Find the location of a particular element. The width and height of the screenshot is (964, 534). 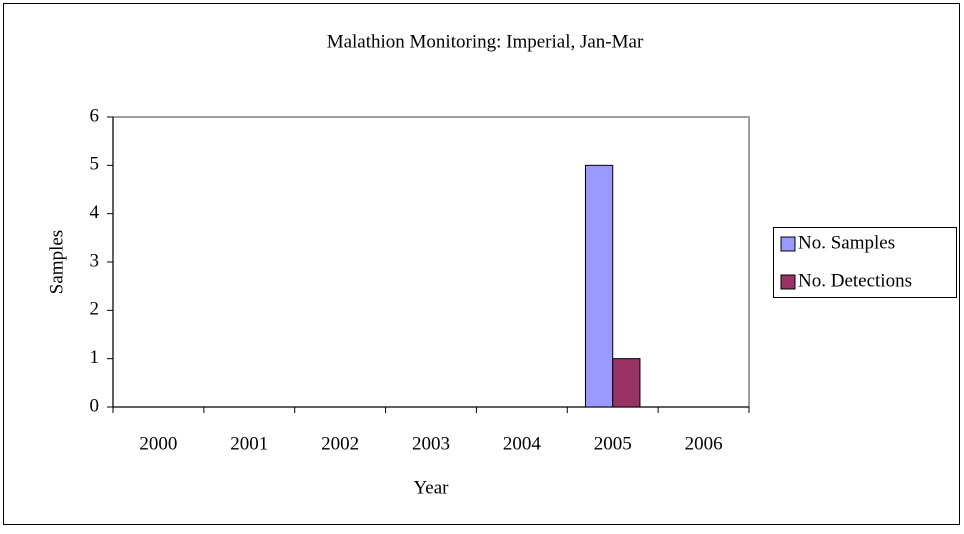

x-tick-label: 2000 is located at coordinates (158, 443).